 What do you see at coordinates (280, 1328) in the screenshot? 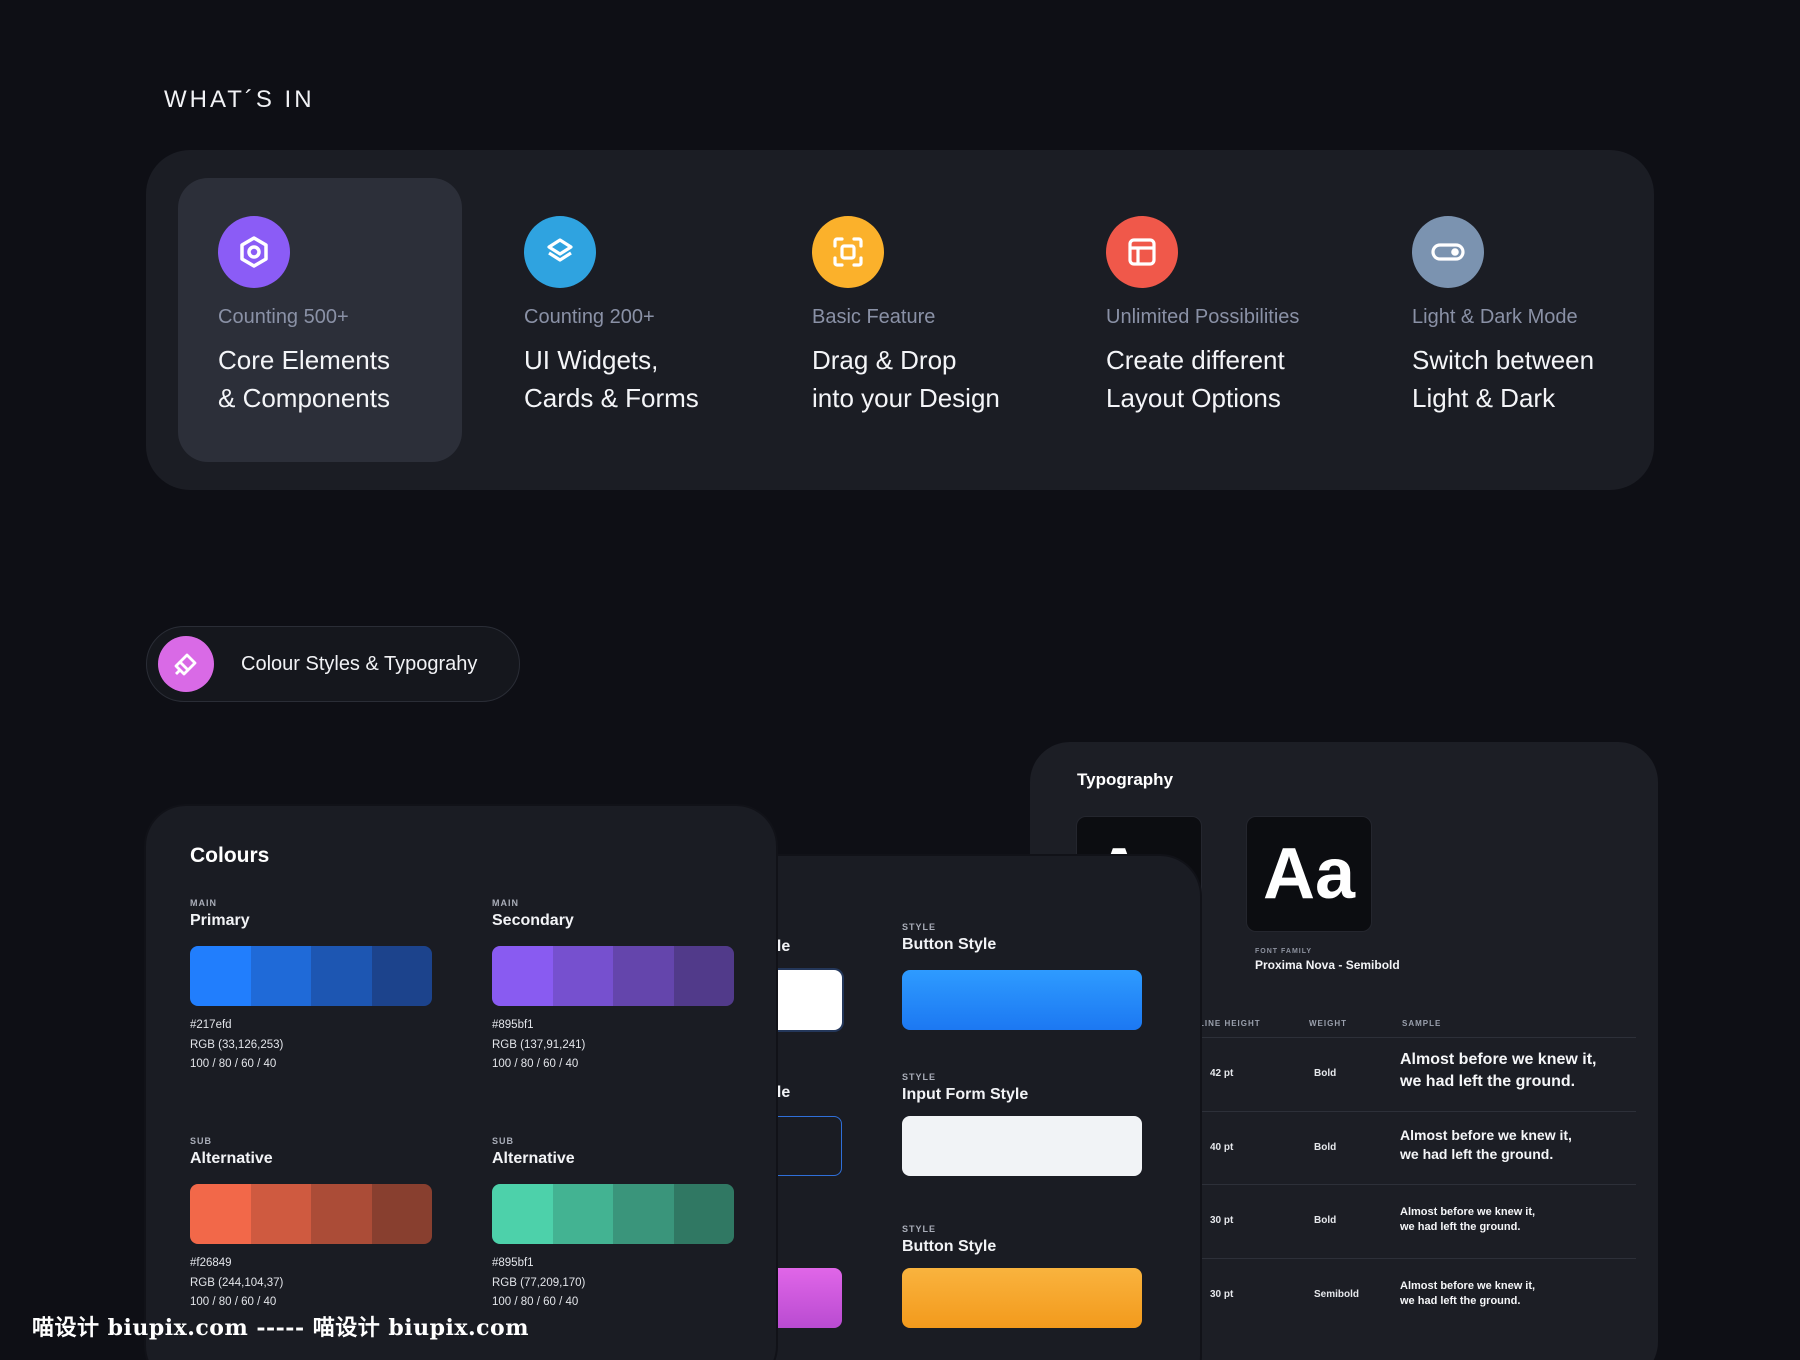
I see `watermark: 喵设计 biupix.com ----- 喵设计 biupix.com` at bounding box center [280, 1328].